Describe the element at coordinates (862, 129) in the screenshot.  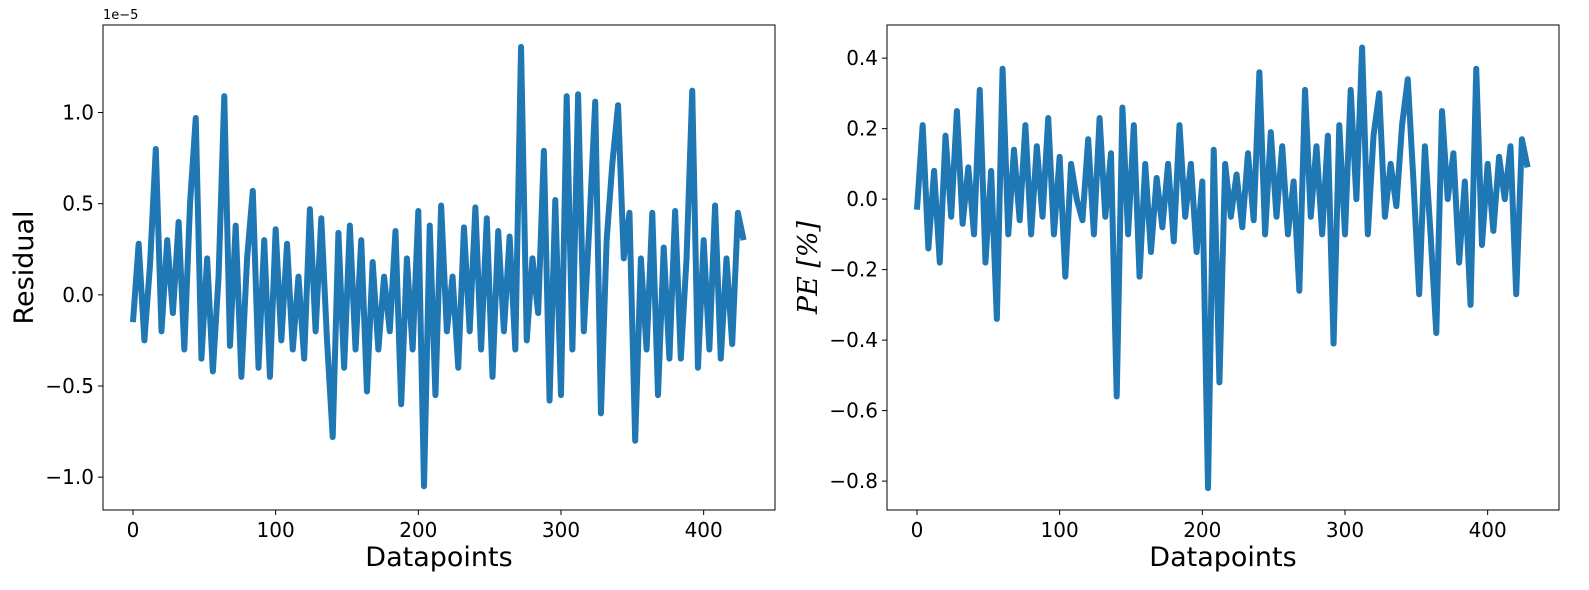
I see `y-tick-label: 0.2` at that location.